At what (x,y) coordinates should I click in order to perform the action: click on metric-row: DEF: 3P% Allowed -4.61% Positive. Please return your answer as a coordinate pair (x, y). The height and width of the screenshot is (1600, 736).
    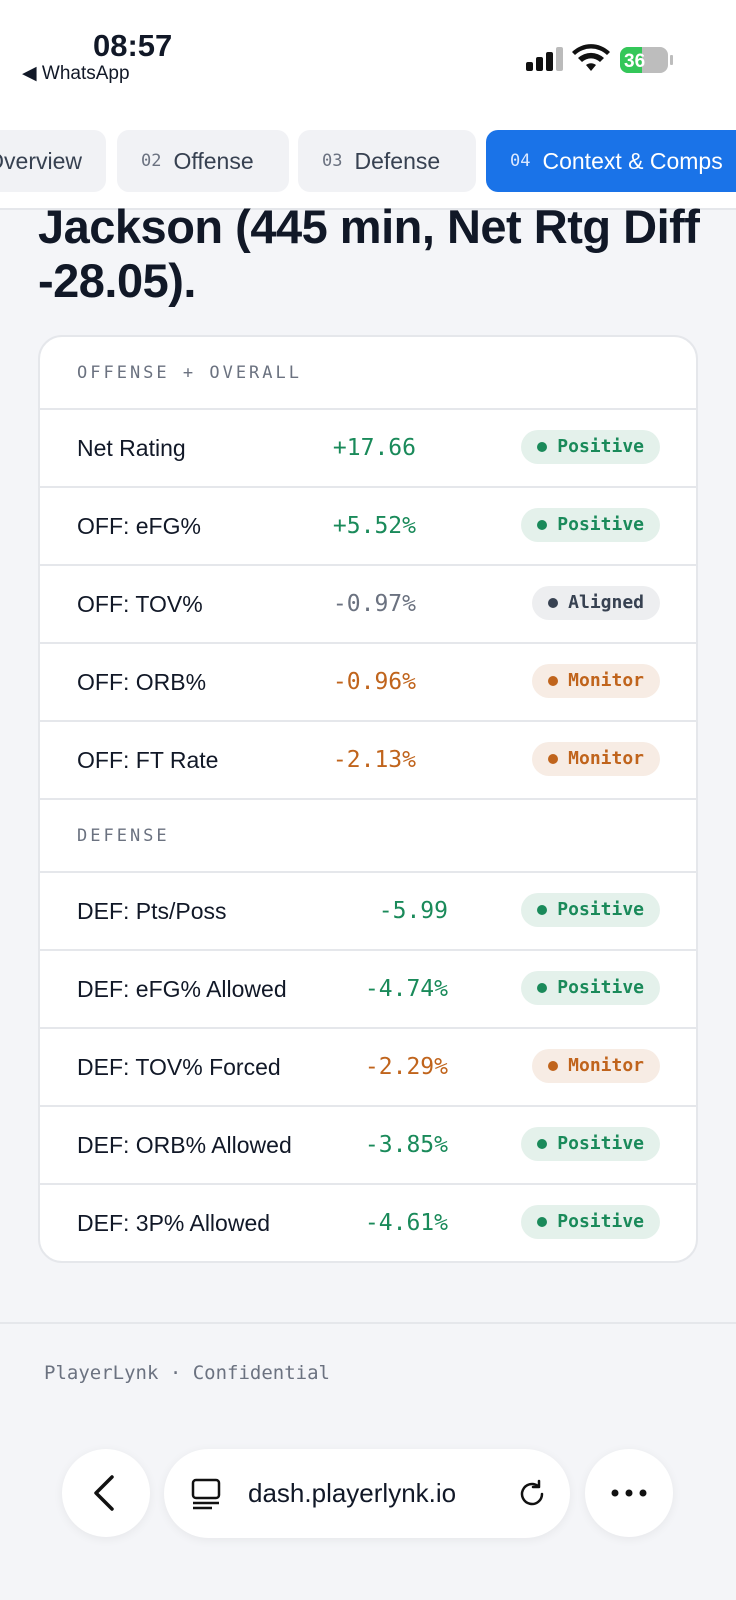
    Looking at the image, I should click on (368, 1223).